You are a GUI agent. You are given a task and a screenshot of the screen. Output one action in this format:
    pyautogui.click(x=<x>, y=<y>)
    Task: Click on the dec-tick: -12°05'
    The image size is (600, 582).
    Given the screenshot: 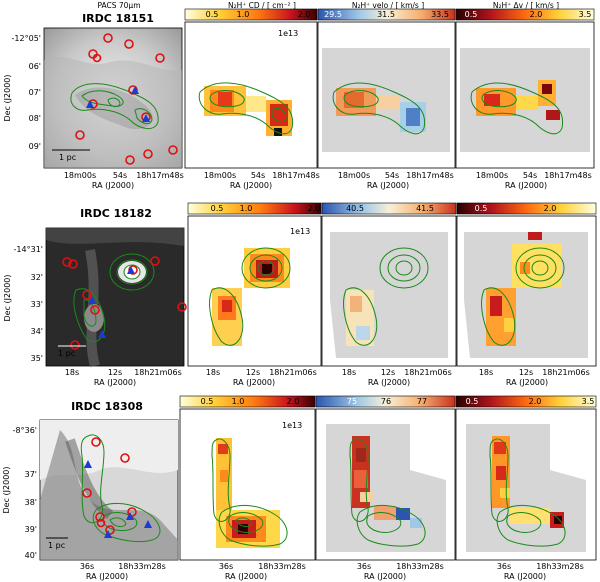 What is the action you would take?
    pyautogui.click(x=26, y=38)
    